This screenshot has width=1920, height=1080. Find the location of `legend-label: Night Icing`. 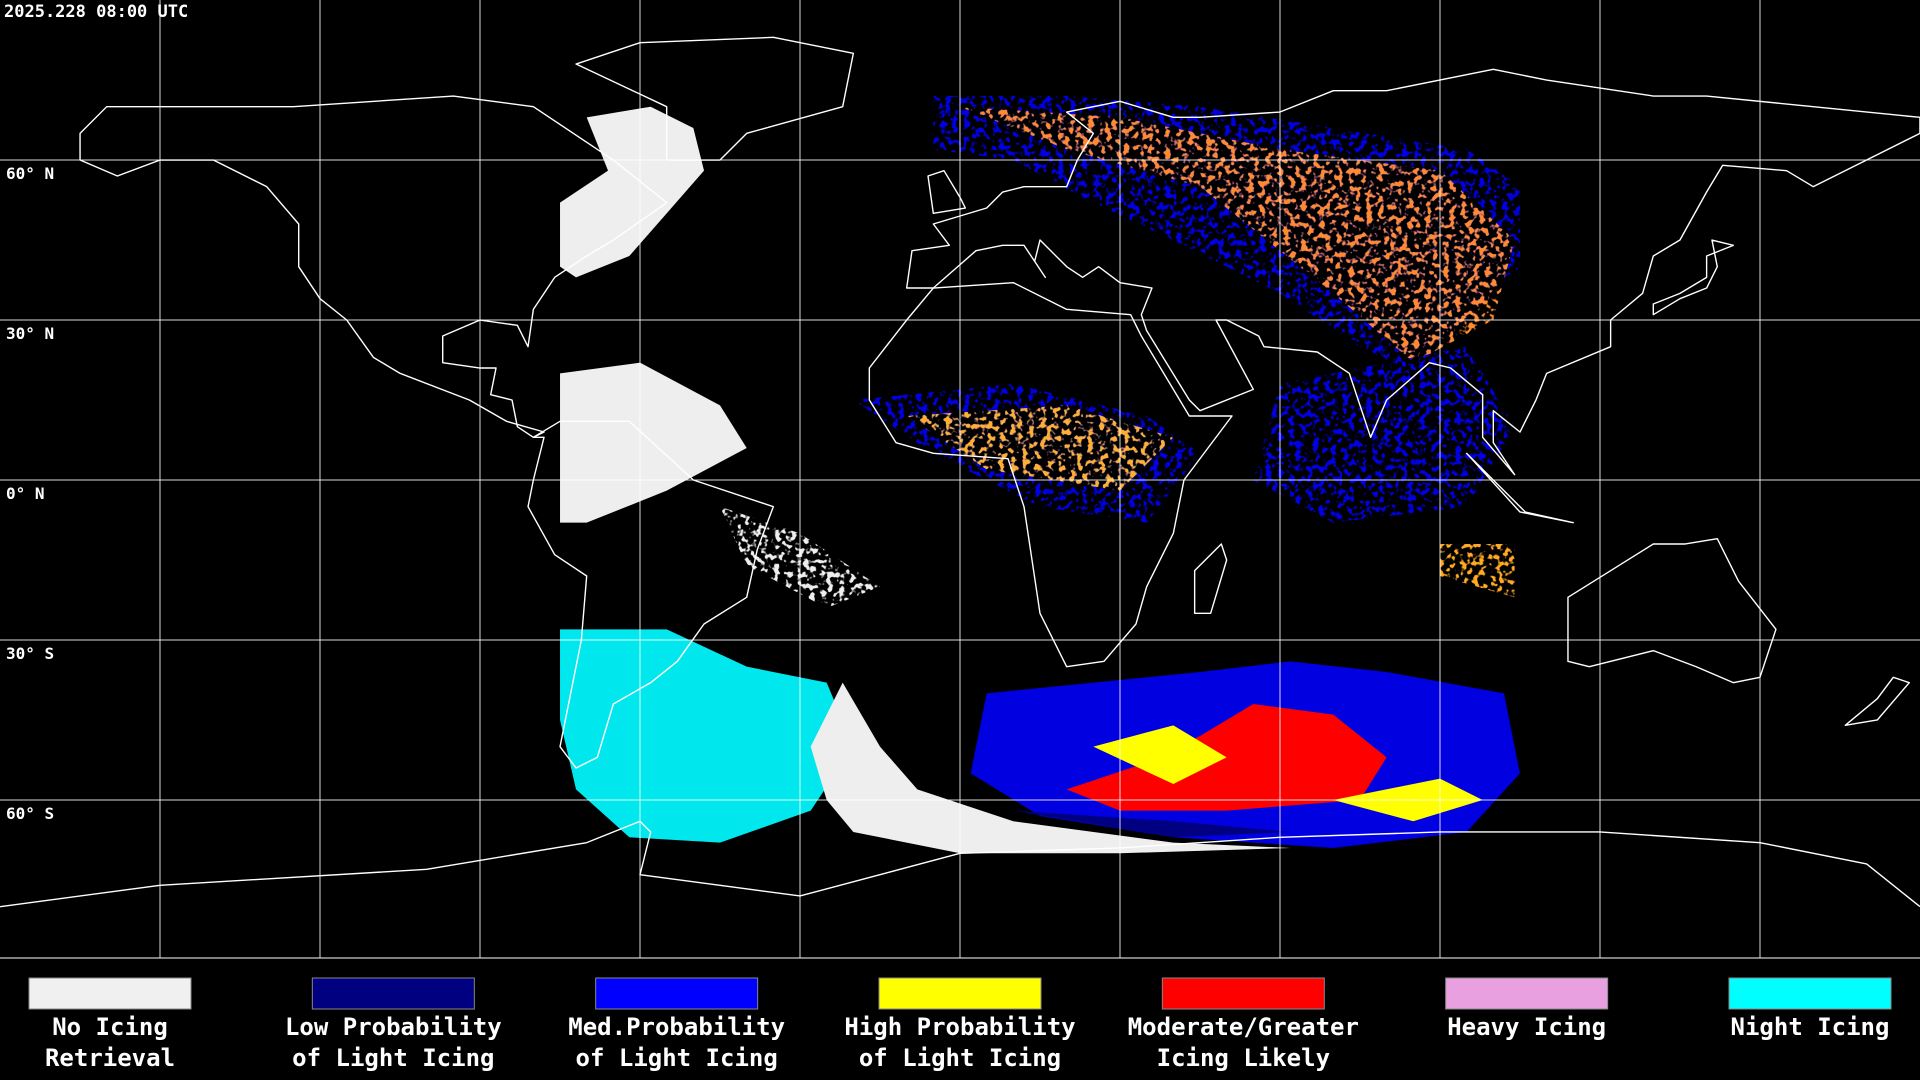

legend-label: Night Icing is located at coordinates (1810, 1027).